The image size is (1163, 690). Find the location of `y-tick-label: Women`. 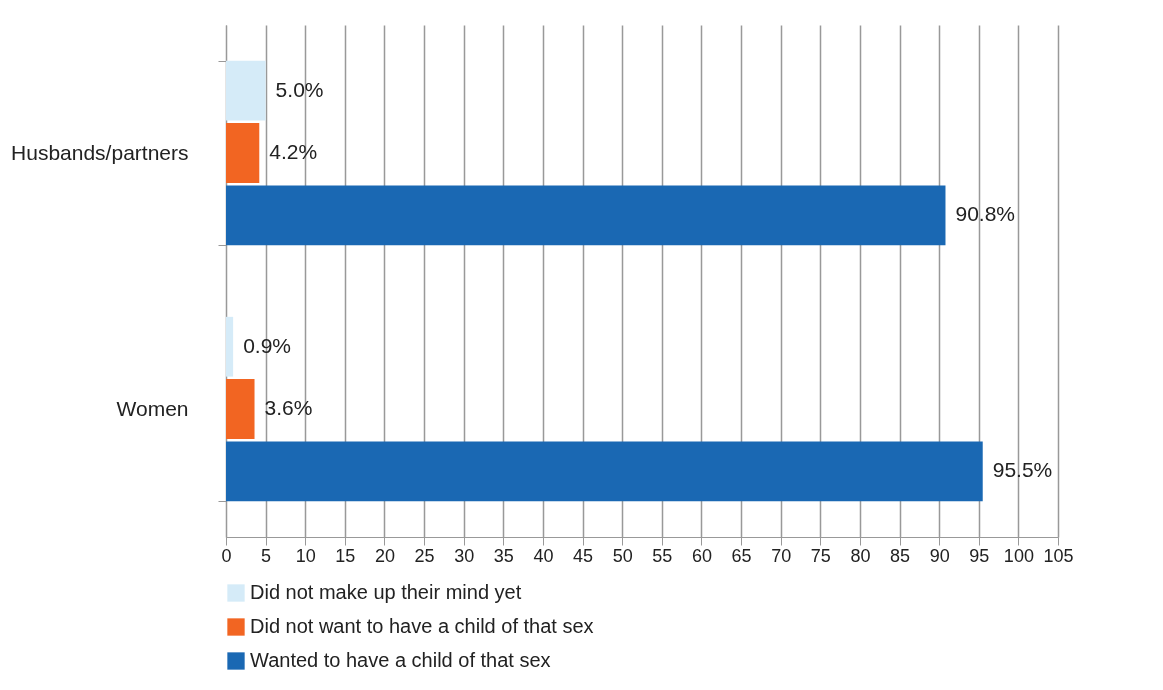

y-tick-label: Women is located at coordinates (152, 408).